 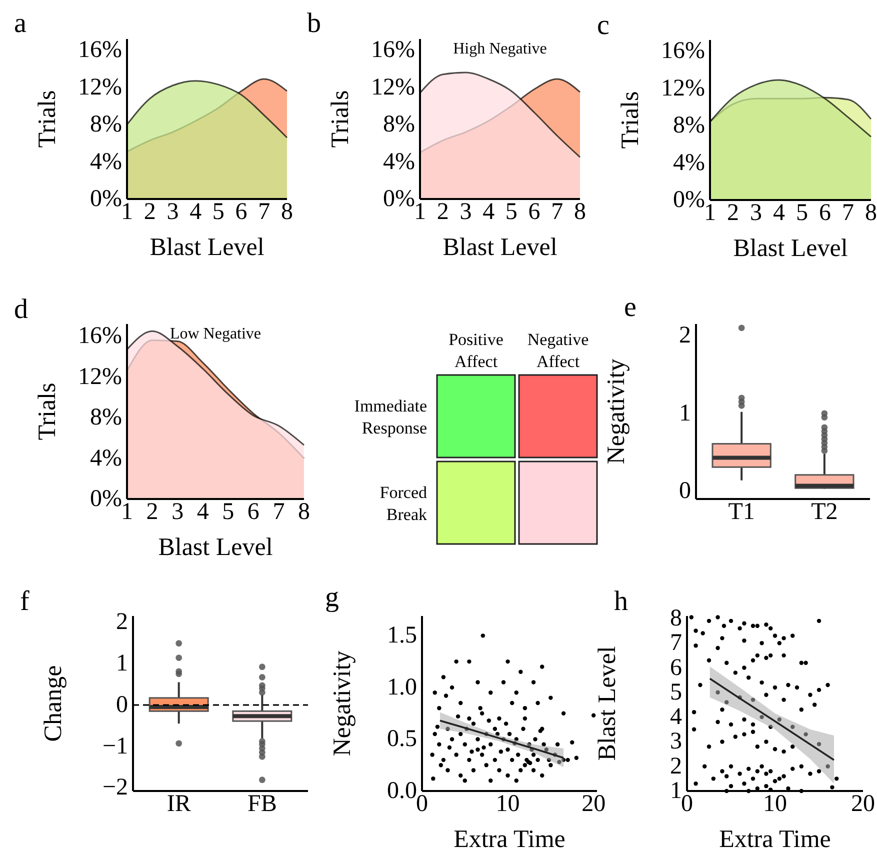 I want to click on chart-title: b, so click(x=314, y=23).